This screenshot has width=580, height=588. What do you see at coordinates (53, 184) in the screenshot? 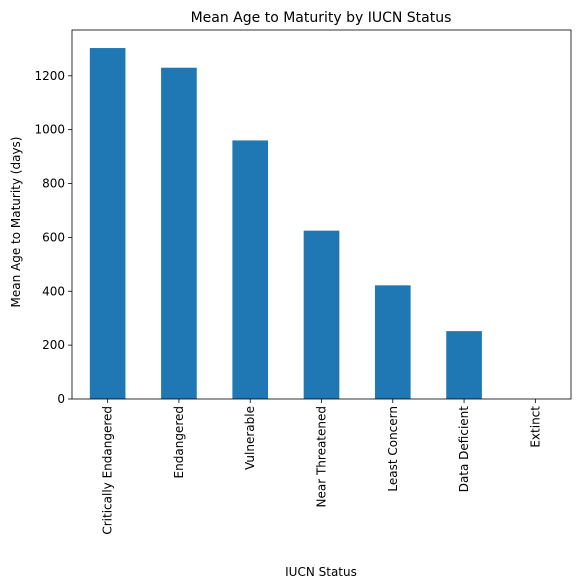
I see `y-tick-label: 800` at bounding box center [53, 184].